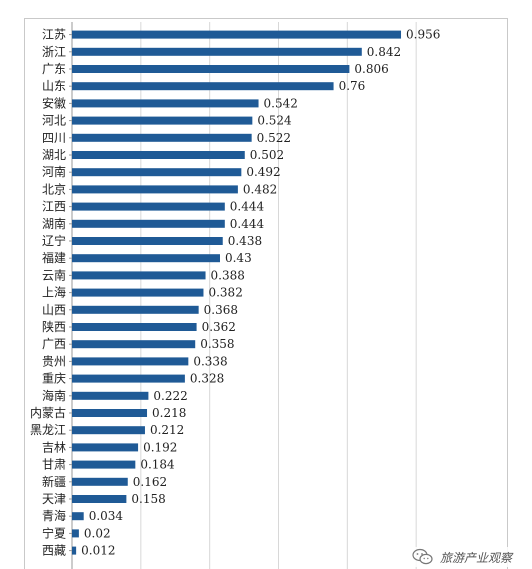 The image size is (532, 569). Describe the element at coordinates (54, 171) in the screenshot. I see `category-label-8: 河南` at that location.